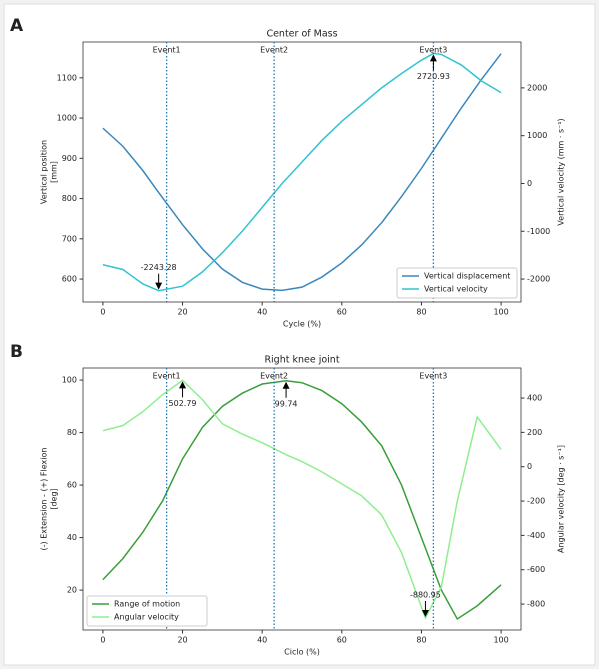 The width and height of the screenshot is (599, 669). What do you see at coordinates (456, 289) in the screenshot?
I see `legend-label: Vertical velocity` at bounding box center [456, 289].